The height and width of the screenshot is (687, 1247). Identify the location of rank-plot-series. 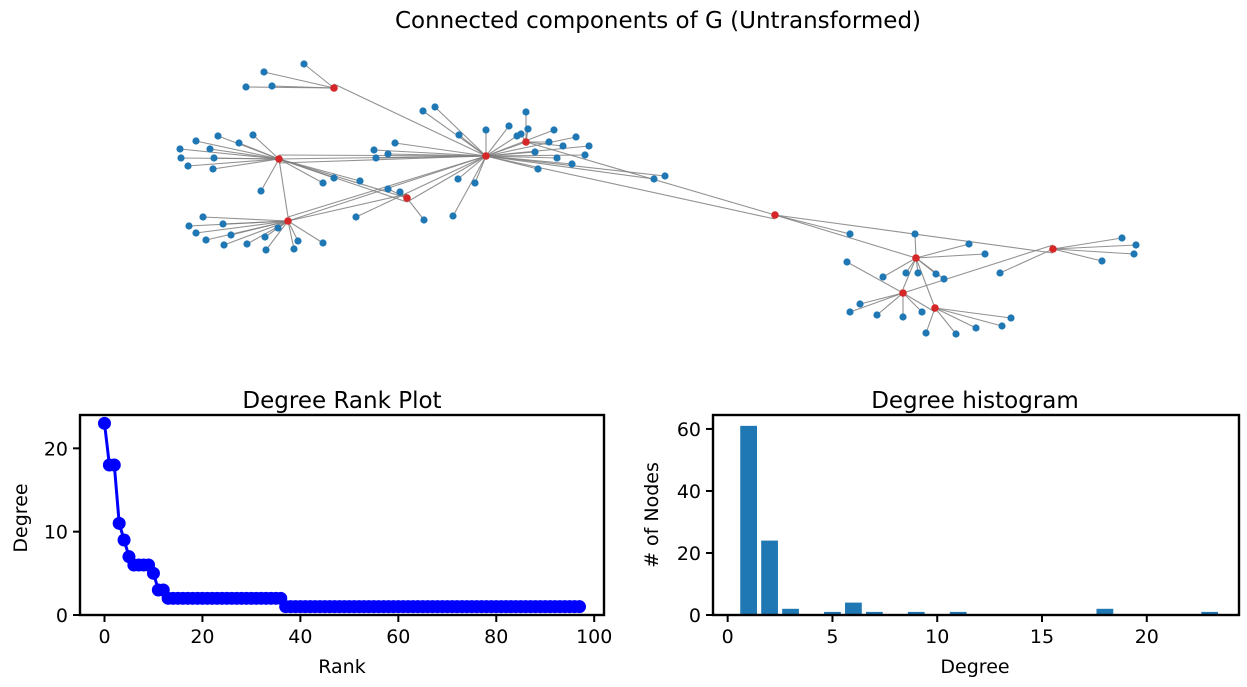
(342, 515).